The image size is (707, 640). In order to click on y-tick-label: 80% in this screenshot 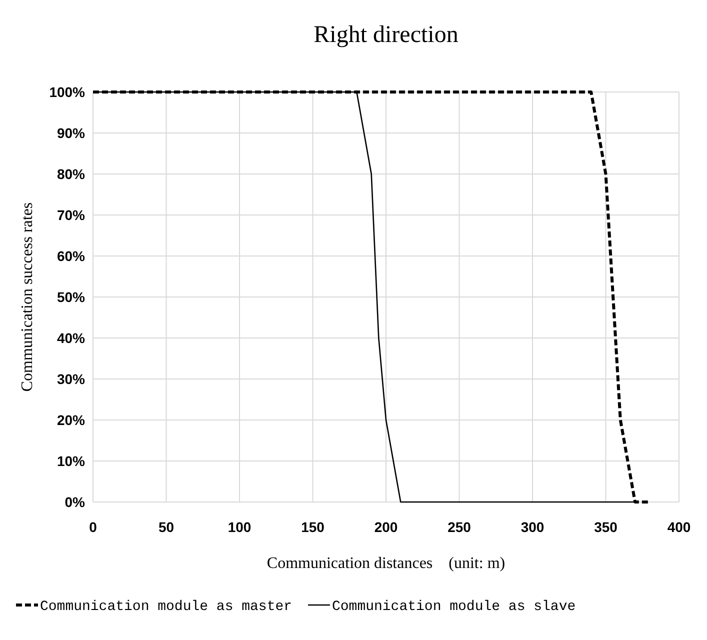, I will do `click(71, 174)`.